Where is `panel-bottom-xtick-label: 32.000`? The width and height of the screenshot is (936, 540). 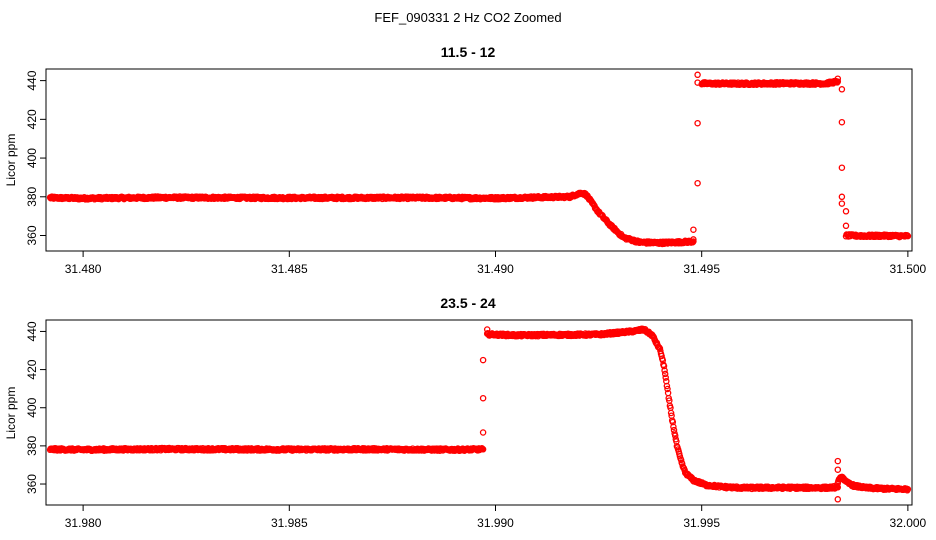
panel-bottom-xtick-label: 32.000 is located at coordinates (908, 523).